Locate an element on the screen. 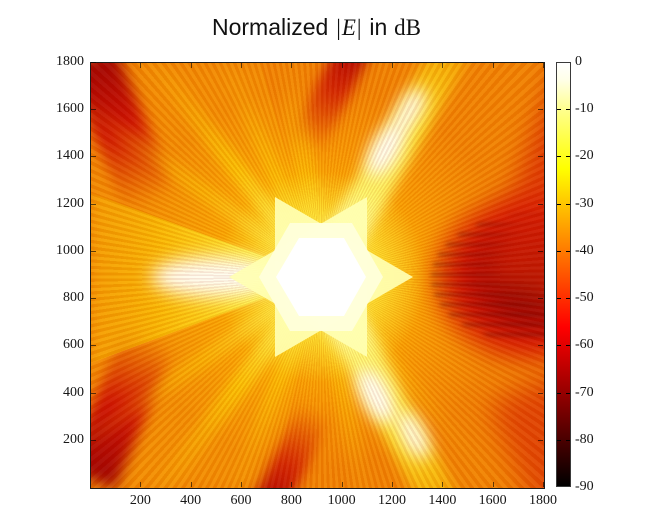  y-tick-label: 200 is located at coordinates (73, 439).